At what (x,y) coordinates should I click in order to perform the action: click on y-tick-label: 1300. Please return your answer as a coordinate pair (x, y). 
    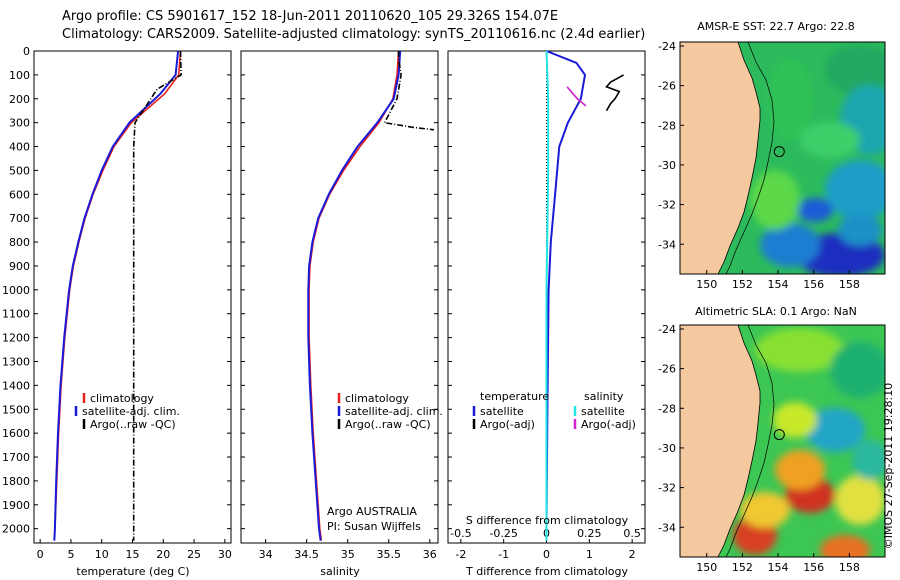
    Looking at the image, I should click on (16, 361).